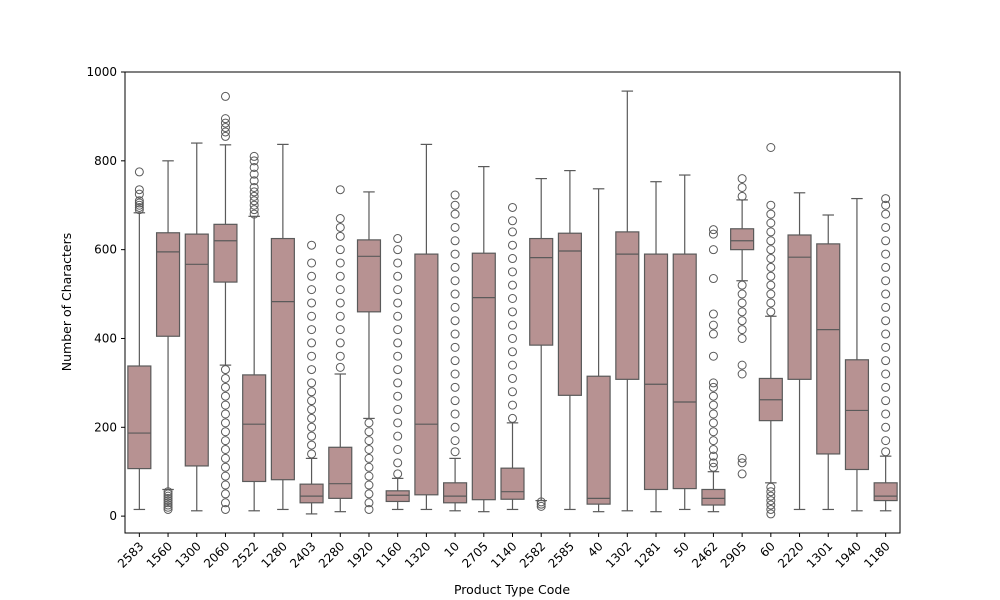  I want to click on x-tick-label: 2403, so click(302, 554).